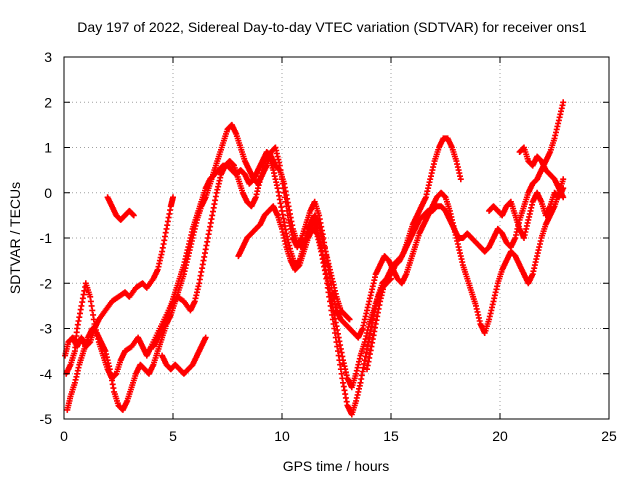  What do you see at coordinates (15, 238) in the screenshot?
I see `y-axis-label: SDTVAR / TECUs` at bounding box center [15, 238].